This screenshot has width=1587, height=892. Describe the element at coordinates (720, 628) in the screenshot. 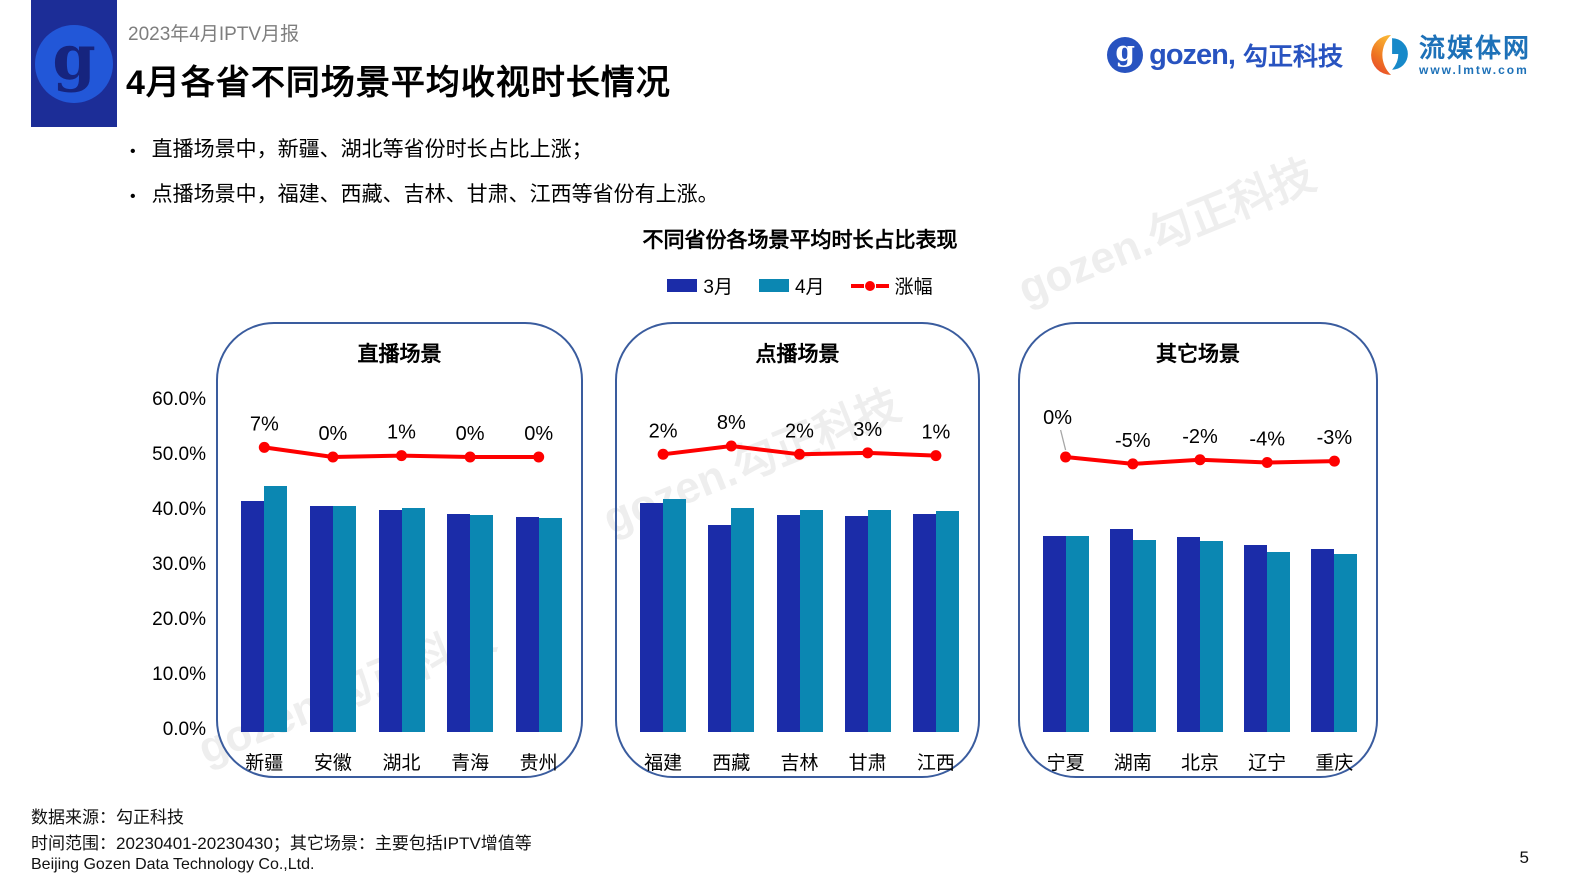

I see `bar-3月-西藏` at that location.